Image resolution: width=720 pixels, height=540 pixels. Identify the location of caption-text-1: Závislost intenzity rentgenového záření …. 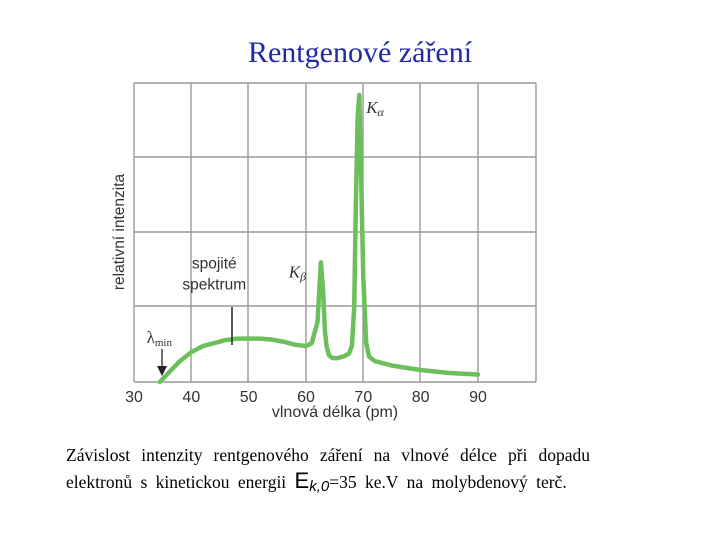
(328, 468).